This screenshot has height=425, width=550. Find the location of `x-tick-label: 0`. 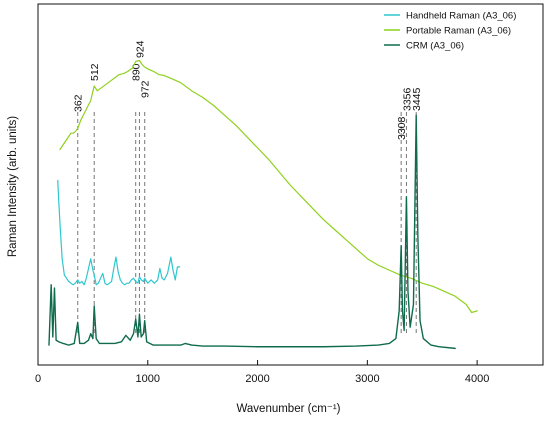

x-tick-label: 0 is located at coordinates (38, 379).